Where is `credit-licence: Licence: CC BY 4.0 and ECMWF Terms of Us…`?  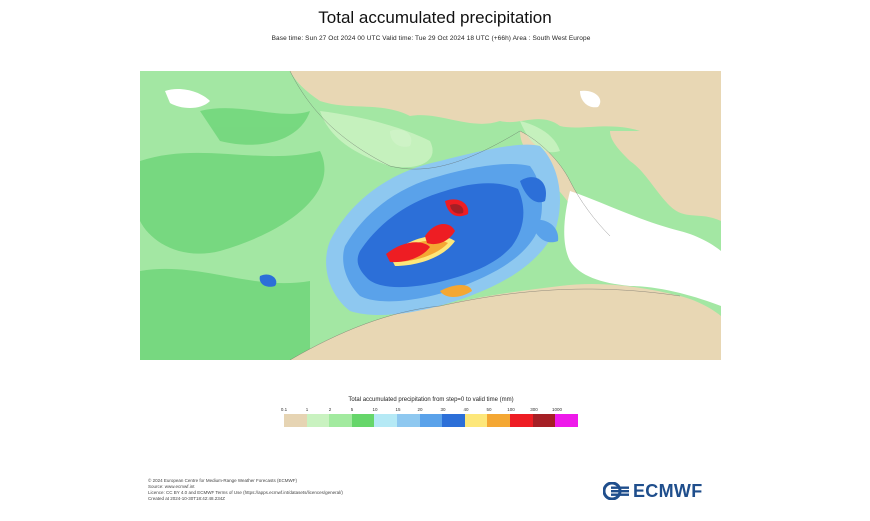 credit-licence: Licence: CC BY 4.0 and ECMWF Terms of Us… is located at coordinates (245, 492).